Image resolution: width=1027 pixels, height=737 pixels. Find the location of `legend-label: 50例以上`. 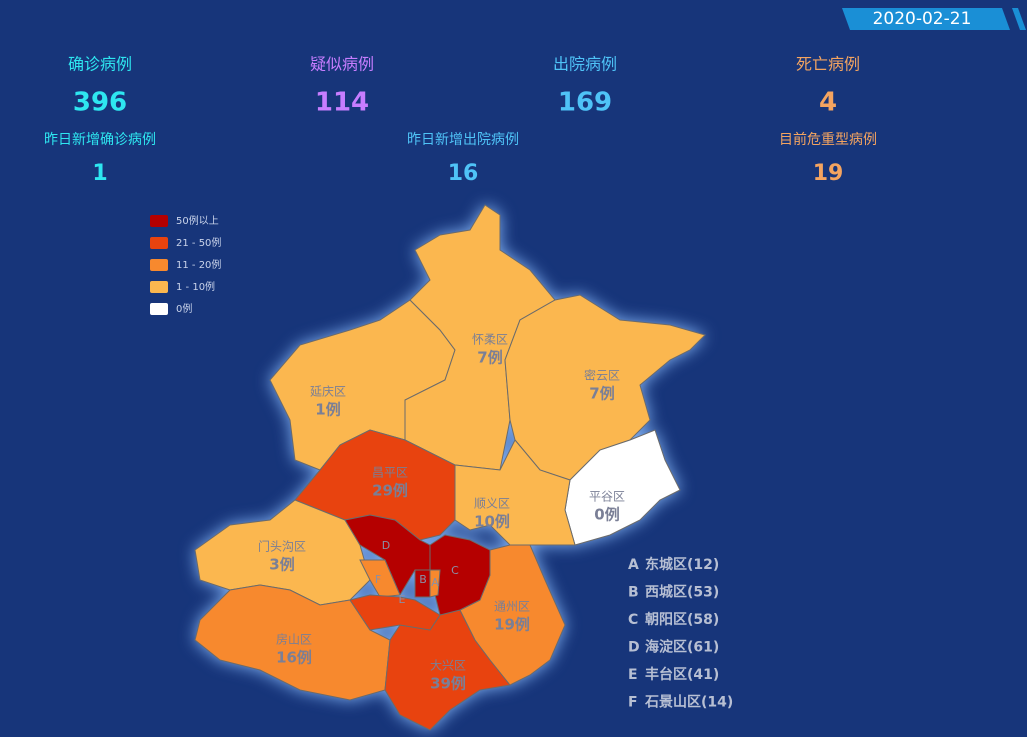

legend-label: 50例以上 is located at coordinates (197, 220).